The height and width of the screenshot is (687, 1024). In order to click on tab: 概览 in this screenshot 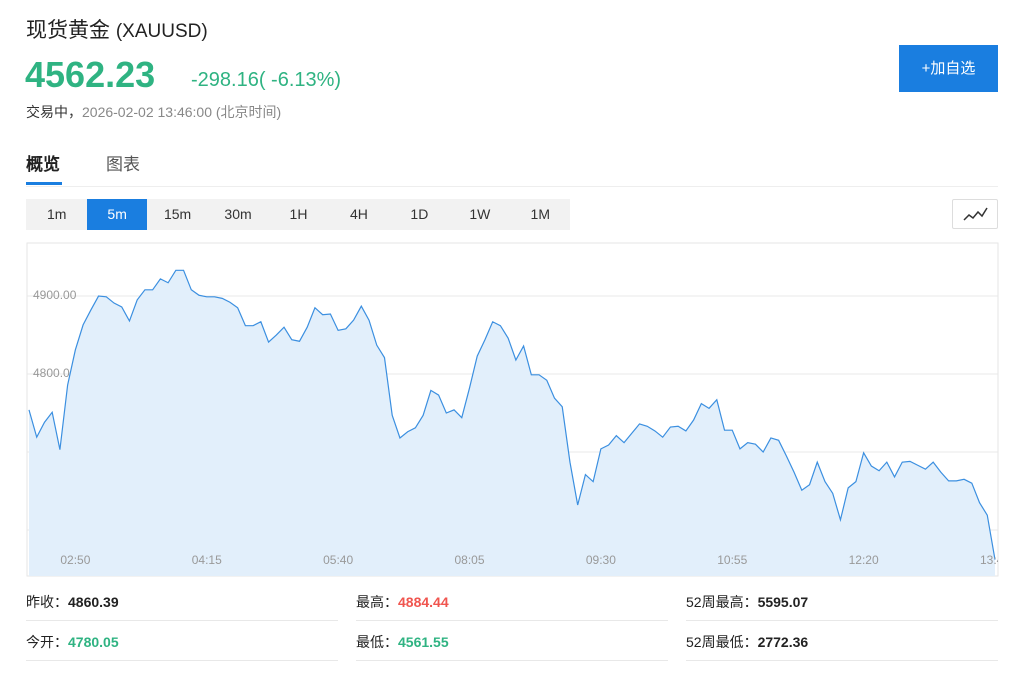, I will do `click(43, 164)`.